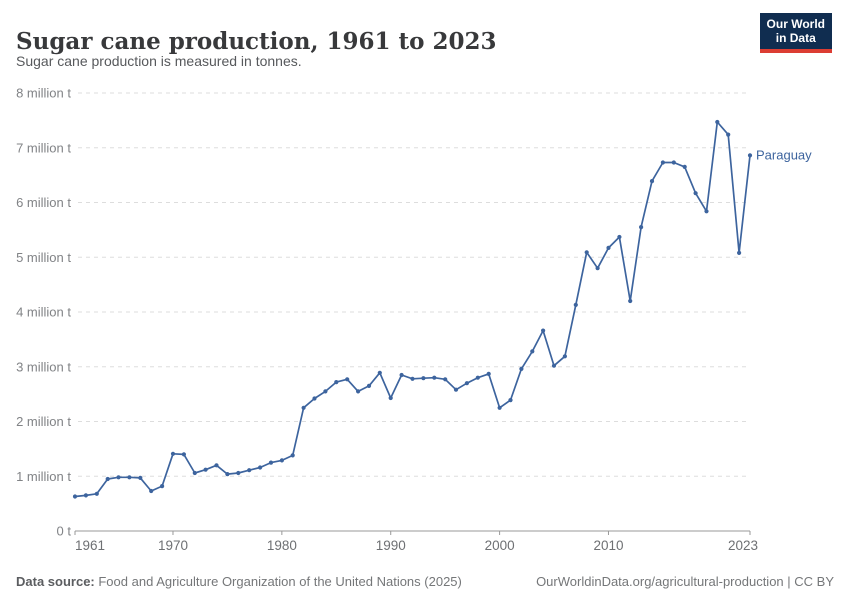  I want to click on owid-logo: Our World in Data, so click(795, 33).